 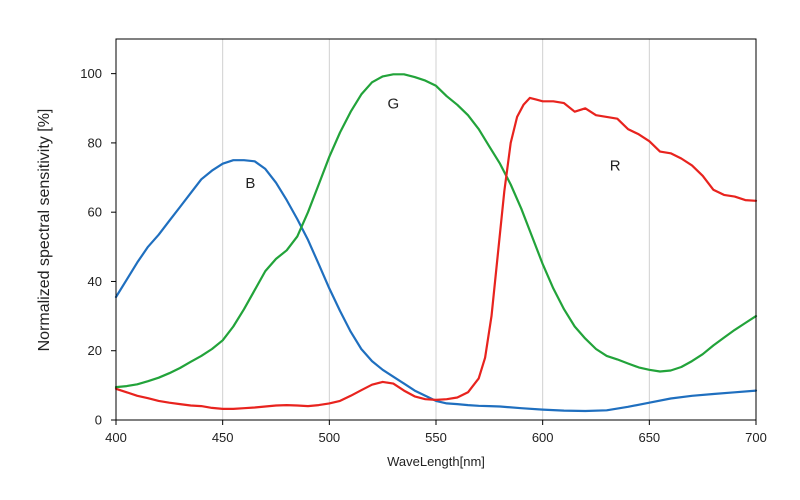 I want to click on x-tick-label-450: 450, so click(x=223, y=437).